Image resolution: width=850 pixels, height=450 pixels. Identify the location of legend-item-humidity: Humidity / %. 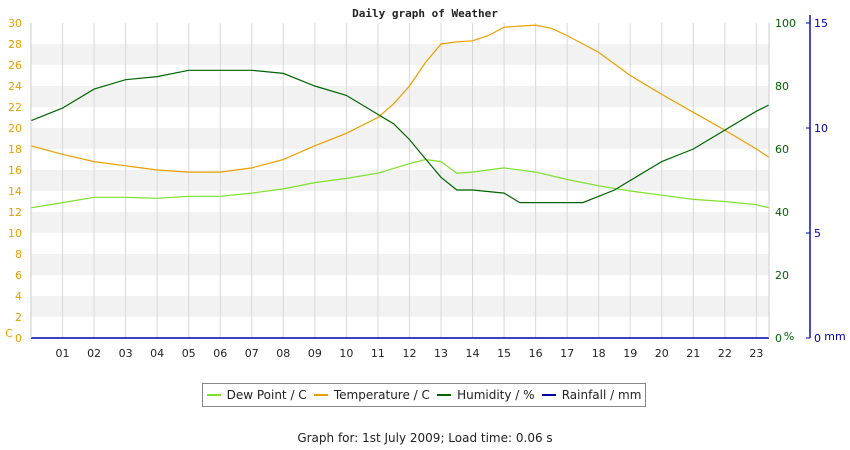
(486, 395).